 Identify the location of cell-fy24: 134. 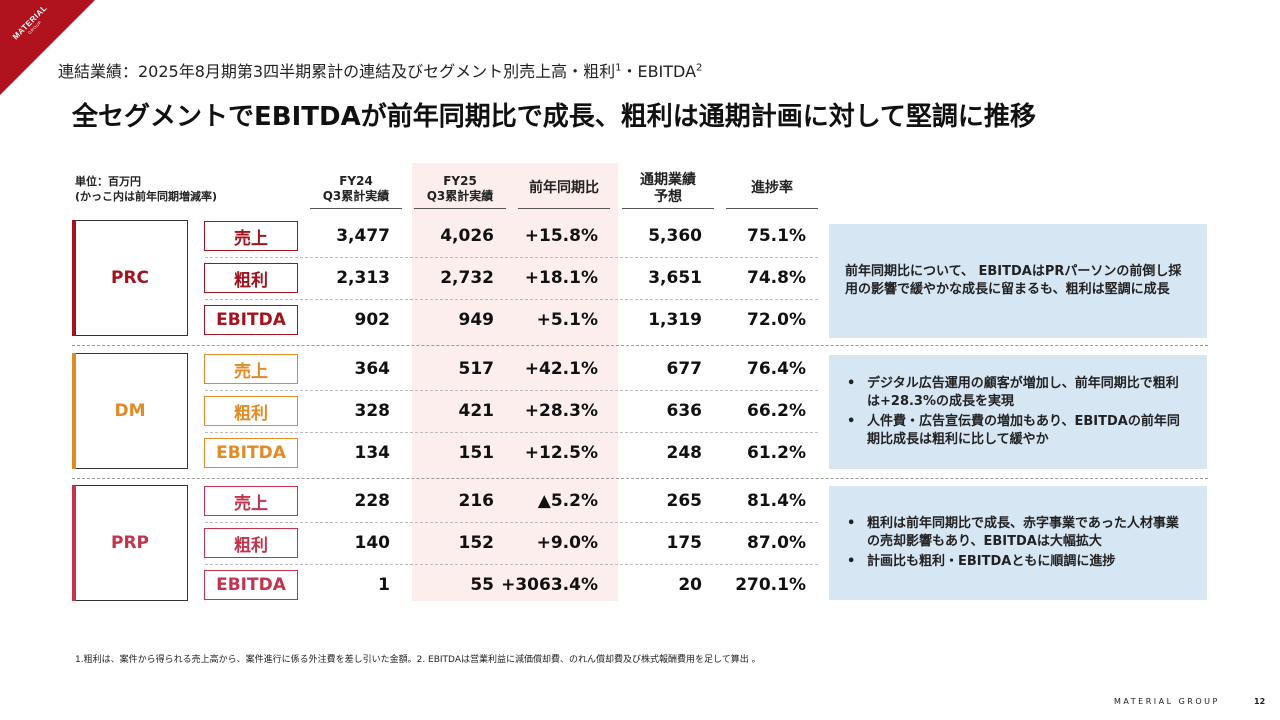
(372, 453).